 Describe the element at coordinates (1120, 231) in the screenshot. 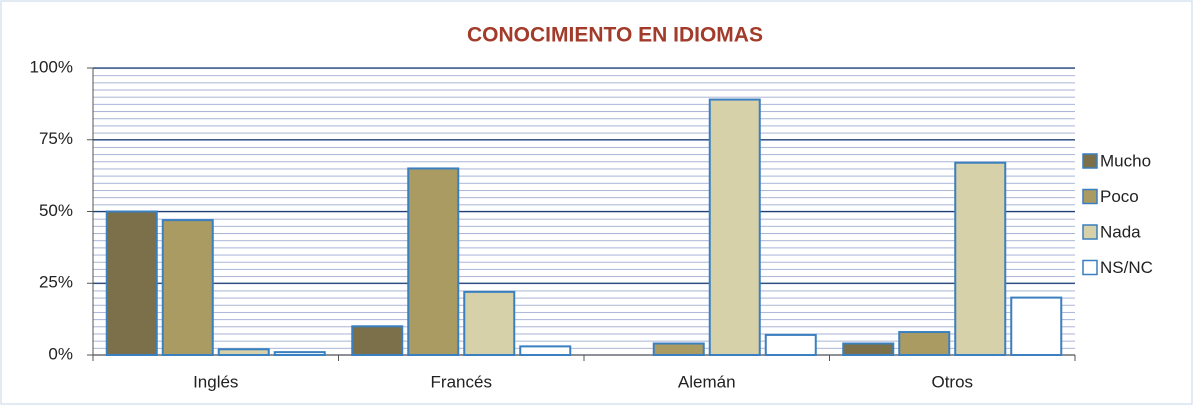

I see `legend-label: Nada` at that location.